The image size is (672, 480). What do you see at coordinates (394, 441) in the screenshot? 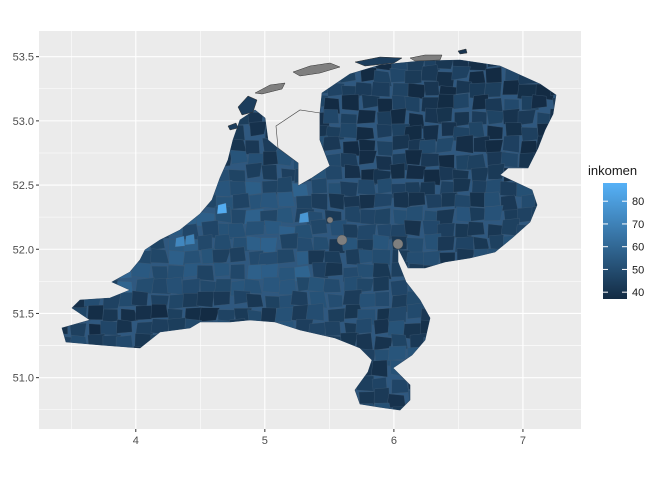
I see `x-tick-label: 6` at bounding box center [394, 441].